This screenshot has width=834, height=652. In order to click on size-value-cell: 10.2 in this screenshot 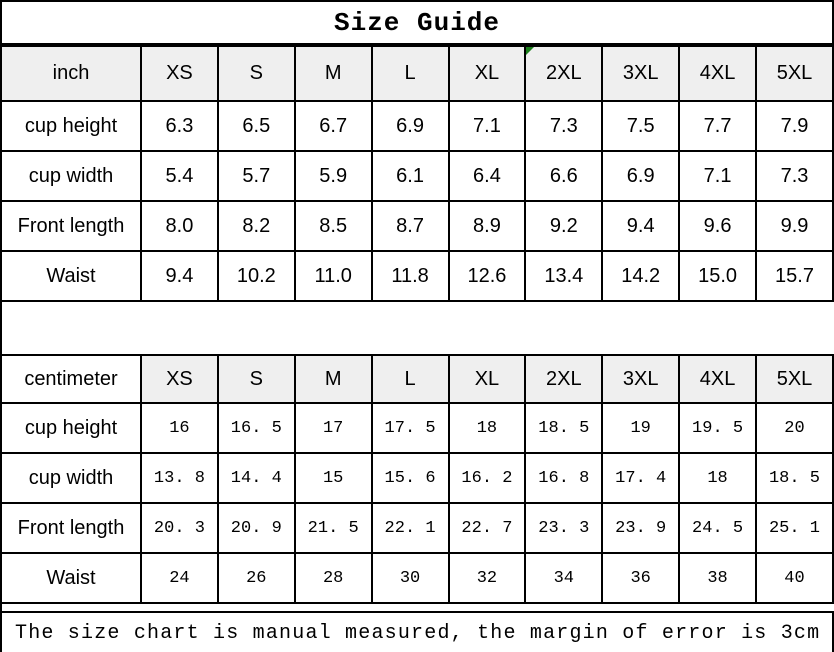, I will do `click(256, 276)`.